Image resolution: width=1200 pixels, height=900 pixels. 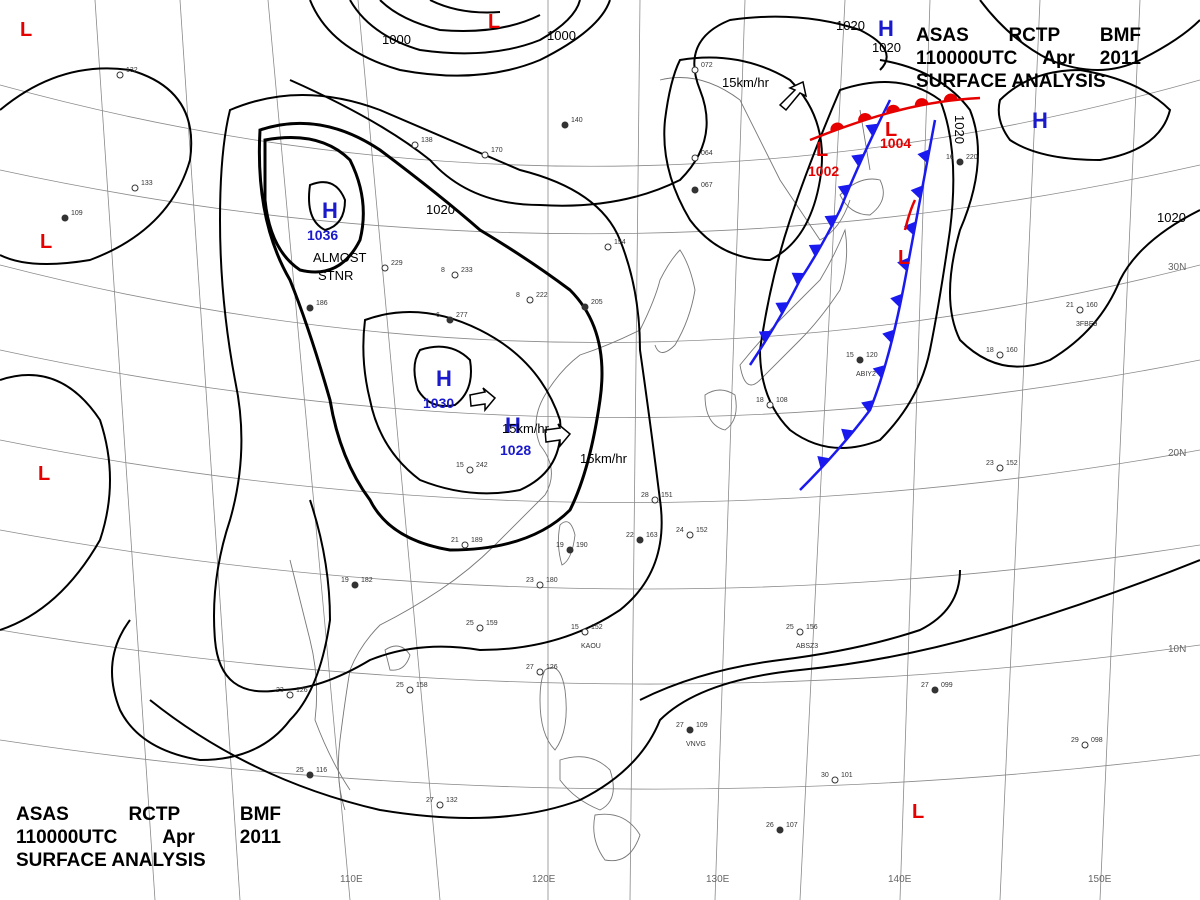 I want to click on station-plot: 140, so click(x=572, y=123).